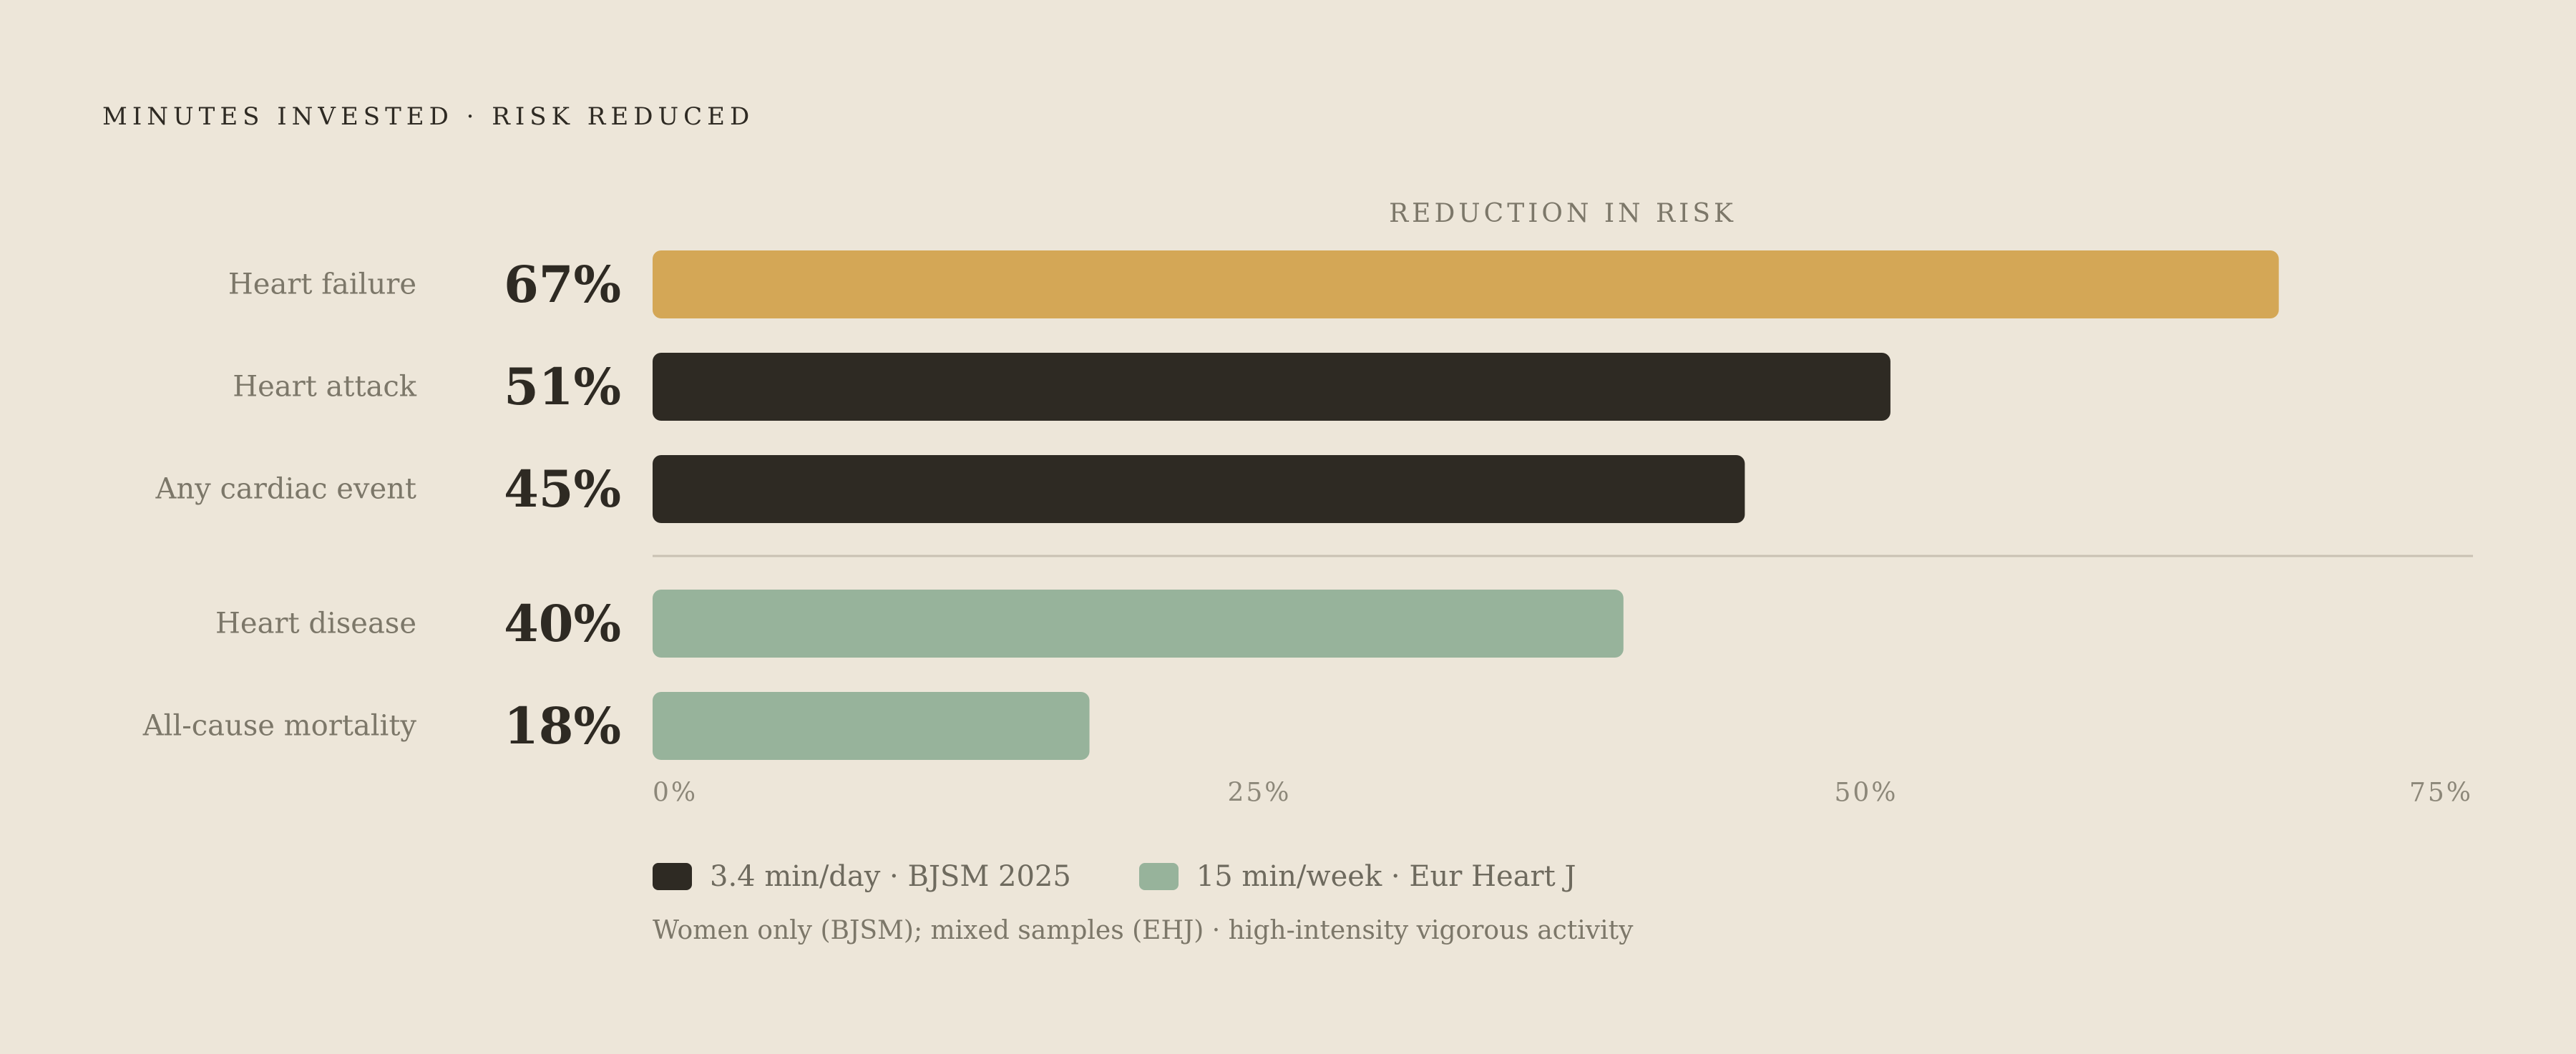 The width and height of the screenshot is (2576, 1054). Describe the element at coordinates (562, 623) in the screenshot. I see `value-label-heart-disease: 40%` at that location.